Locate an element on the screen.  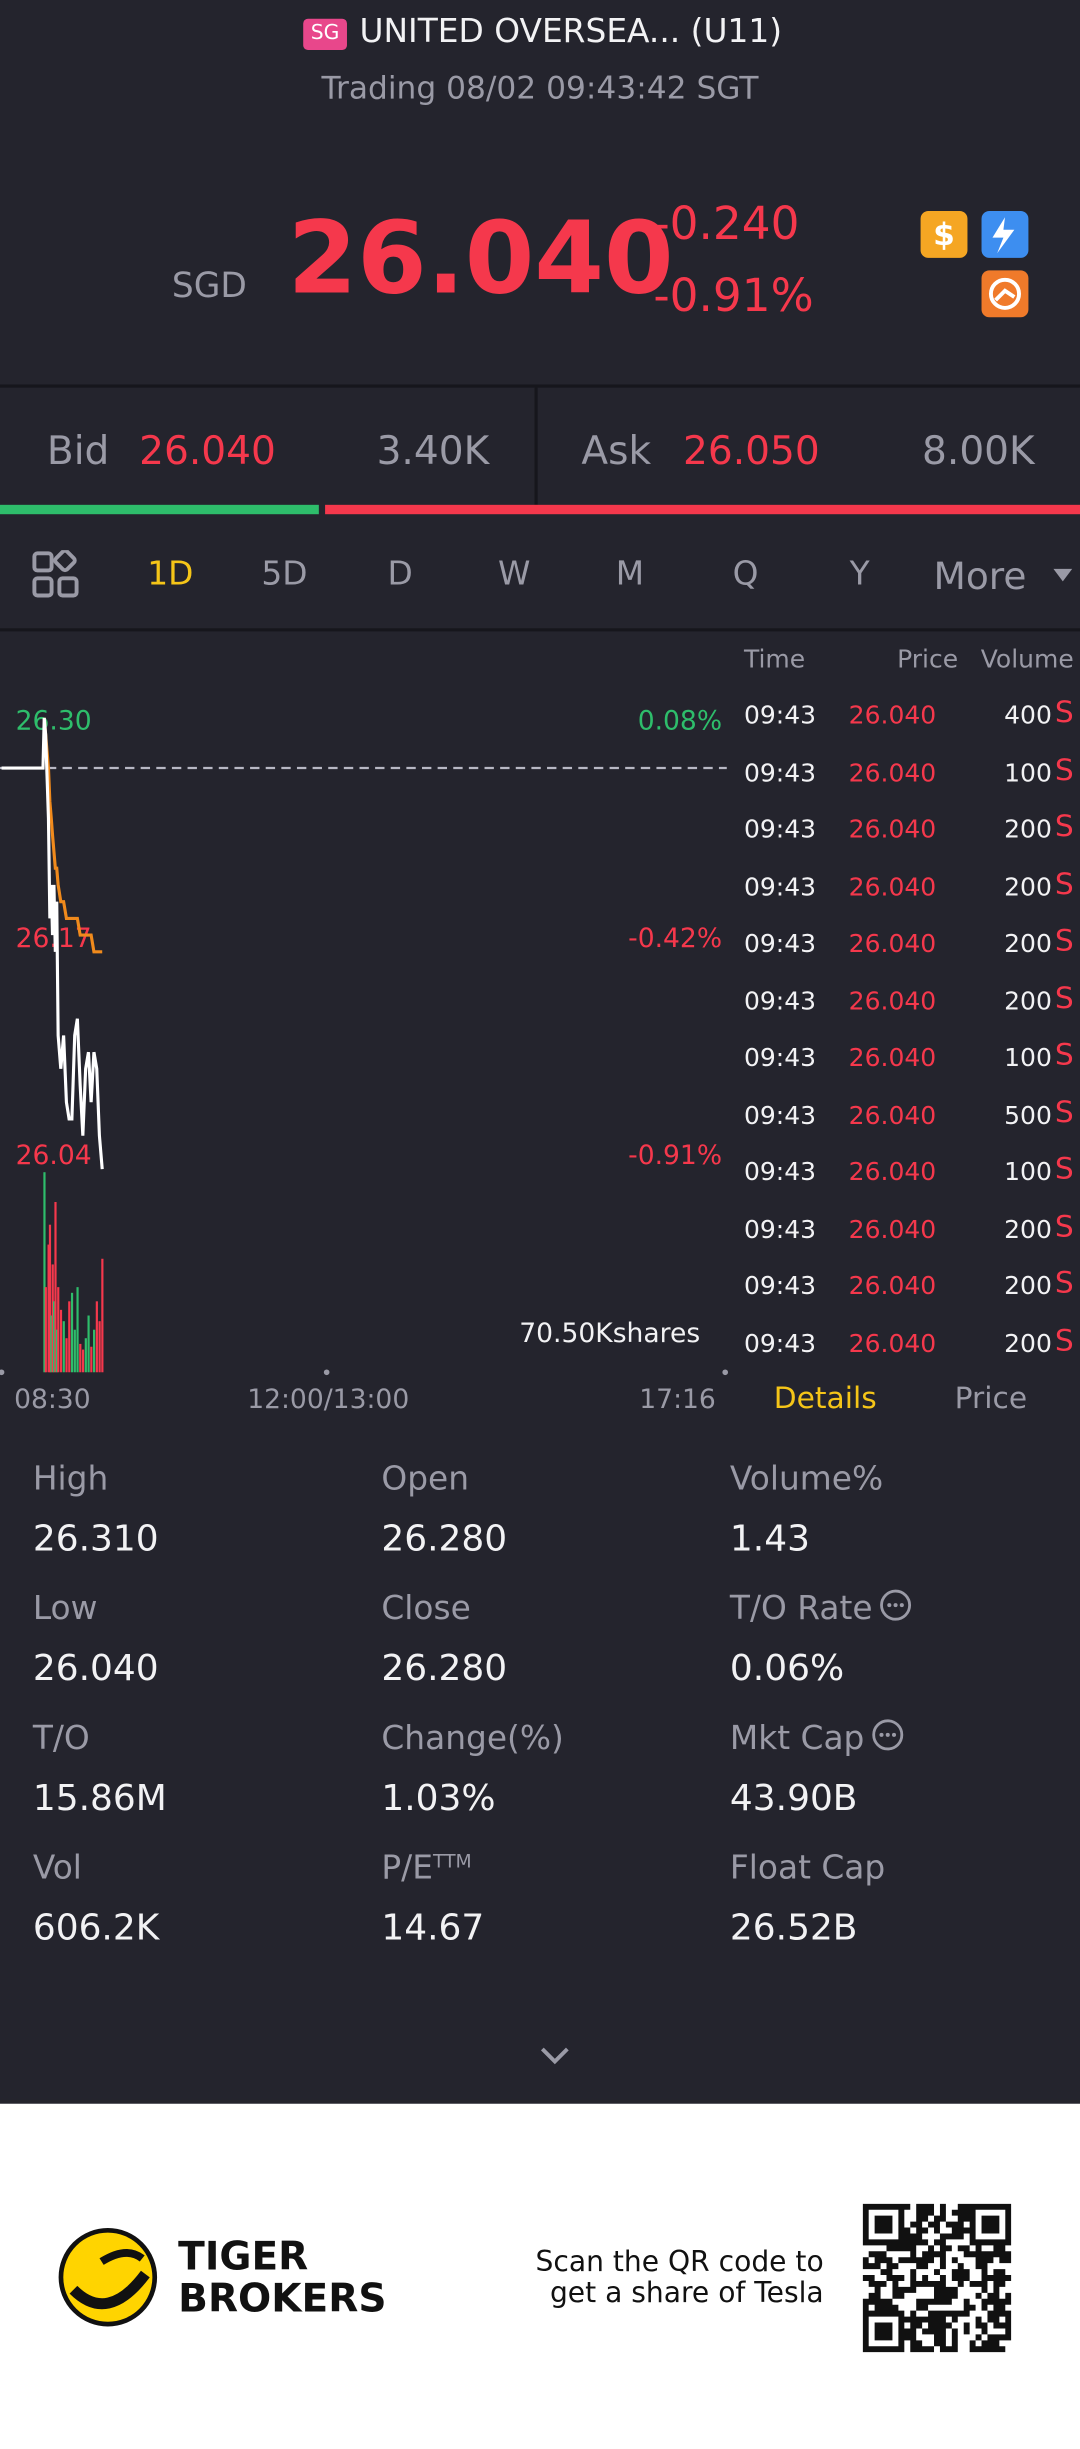
stat-value: 26.040 is located at coordinates (95, 1669).